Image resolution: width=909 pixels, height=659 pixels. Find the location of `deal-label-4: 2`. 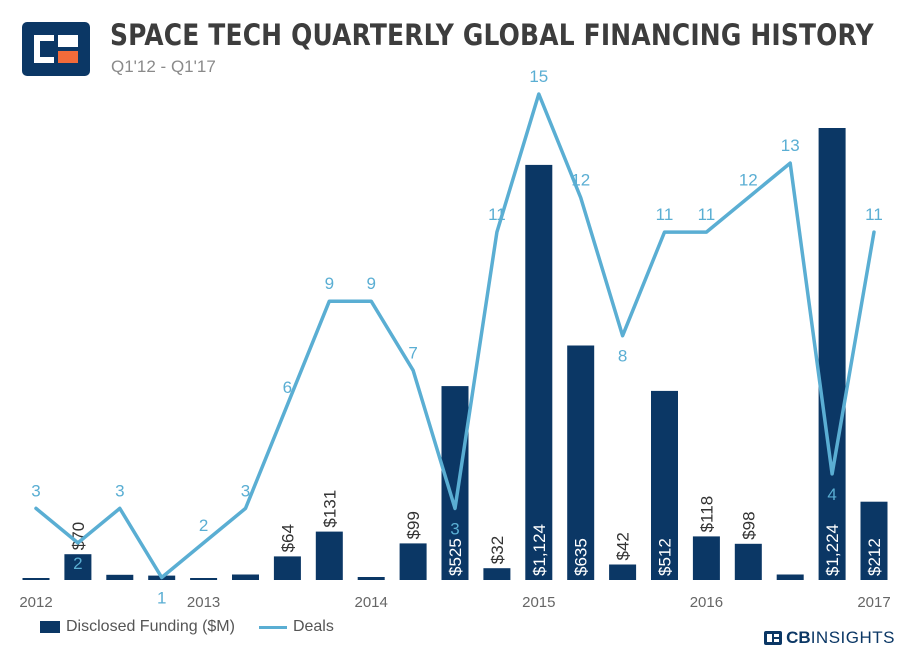

deal-label-4: 2 is located at coordinates (203, 525).